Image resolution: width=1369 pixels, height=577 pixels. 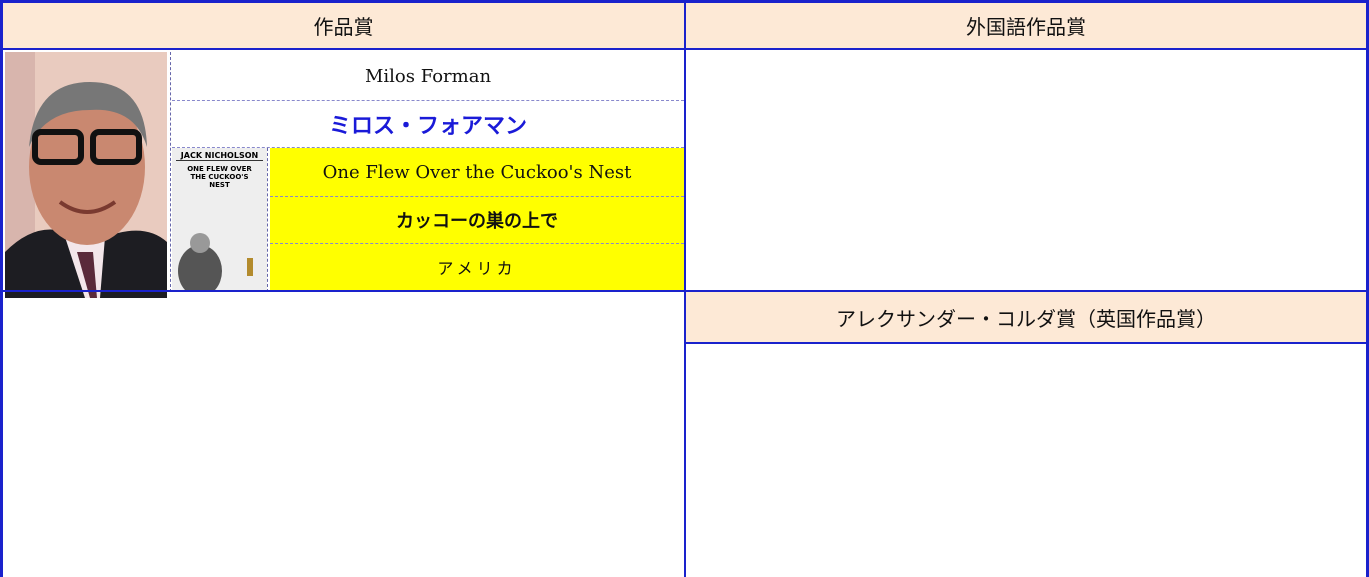 I want to click on row-border, so click(x=684, y=291).